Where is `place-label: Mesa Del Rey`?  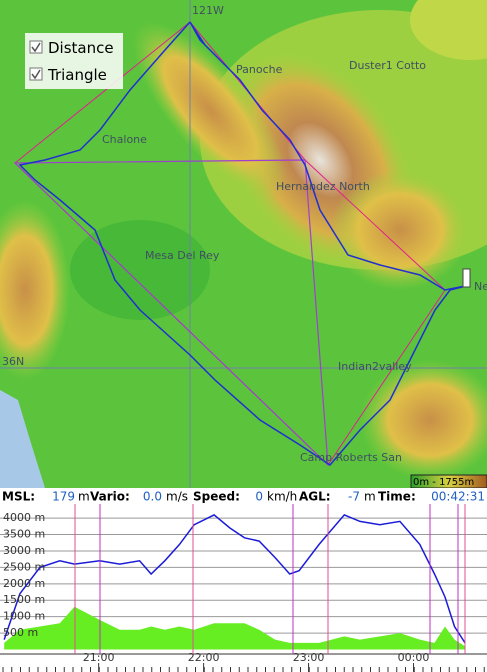 place-label: Mesa Del Rey is located at coordinates (182, 255).